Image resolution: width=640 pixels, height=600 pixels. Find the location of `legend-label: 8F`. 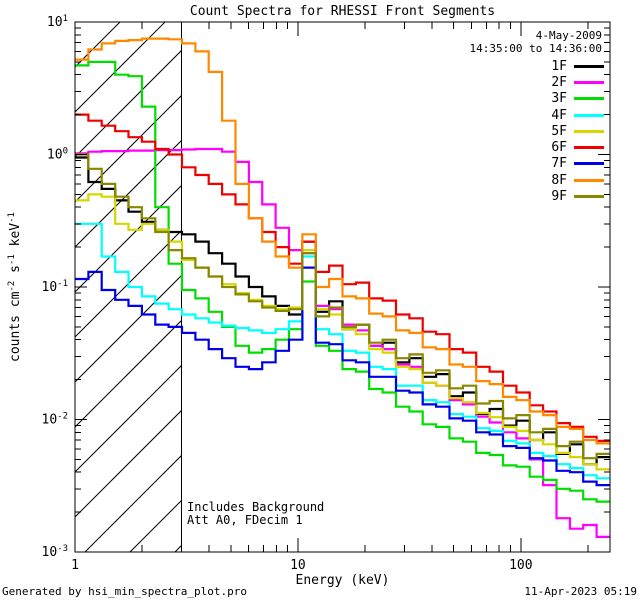

legend-label: 8F is located at coordinates (559, 180).